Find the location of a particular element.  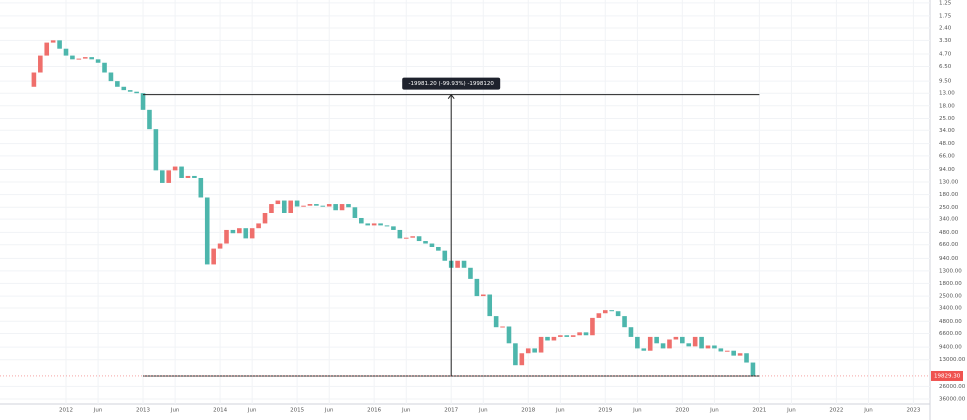

y-tick-label: 1300.00 is located at coordinates (950, 271).